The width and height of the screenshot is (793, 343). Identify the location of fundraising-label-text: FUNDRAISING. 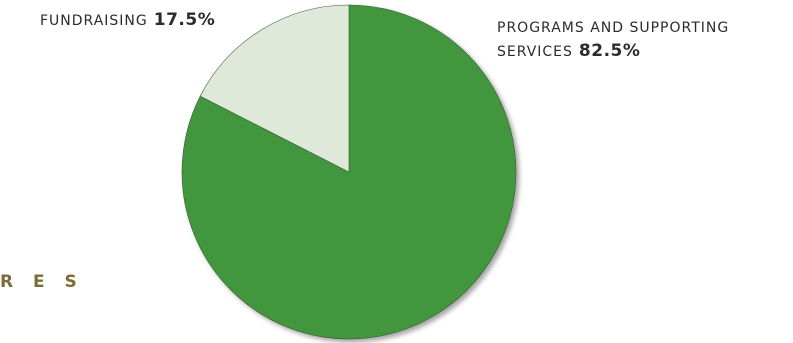
(94, 21).